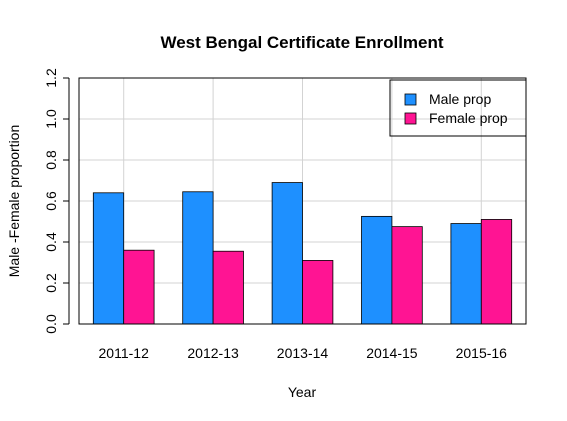  Describe the element at coordinates (302, 392) in the screenshot. I see `x-axis-label: Year` at that location.